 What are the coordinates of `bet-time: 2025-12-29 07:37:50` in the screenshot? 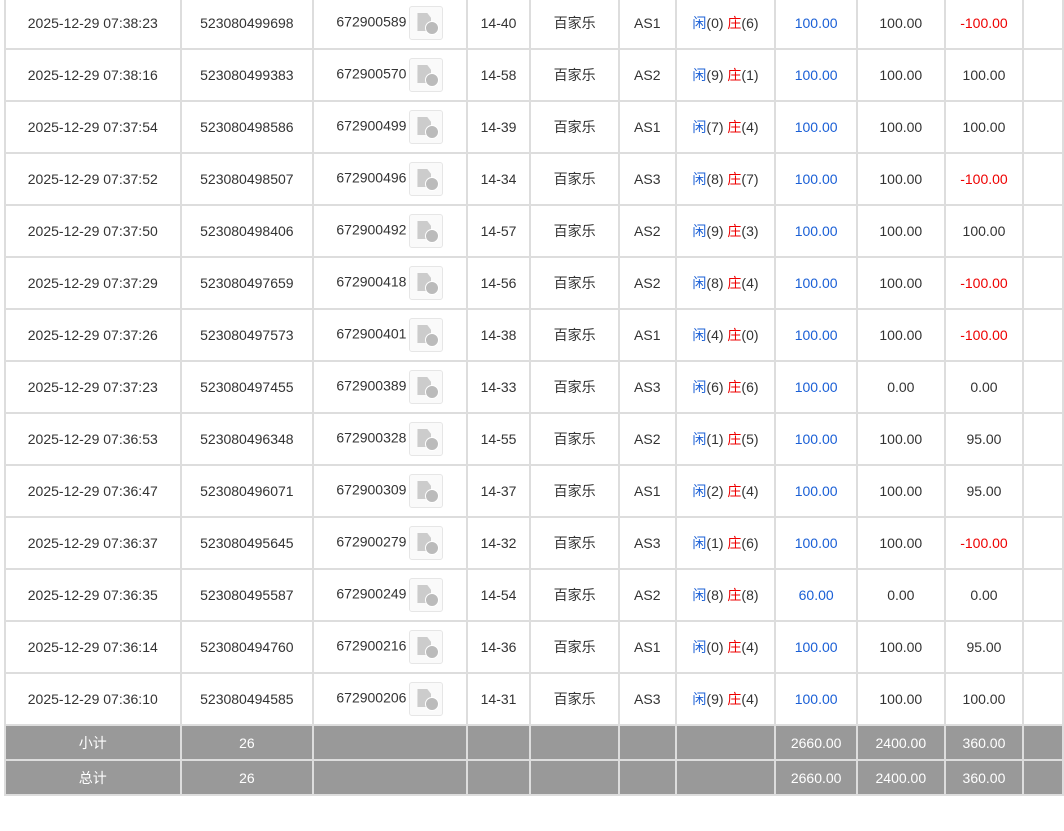 It's located at (93, 231).